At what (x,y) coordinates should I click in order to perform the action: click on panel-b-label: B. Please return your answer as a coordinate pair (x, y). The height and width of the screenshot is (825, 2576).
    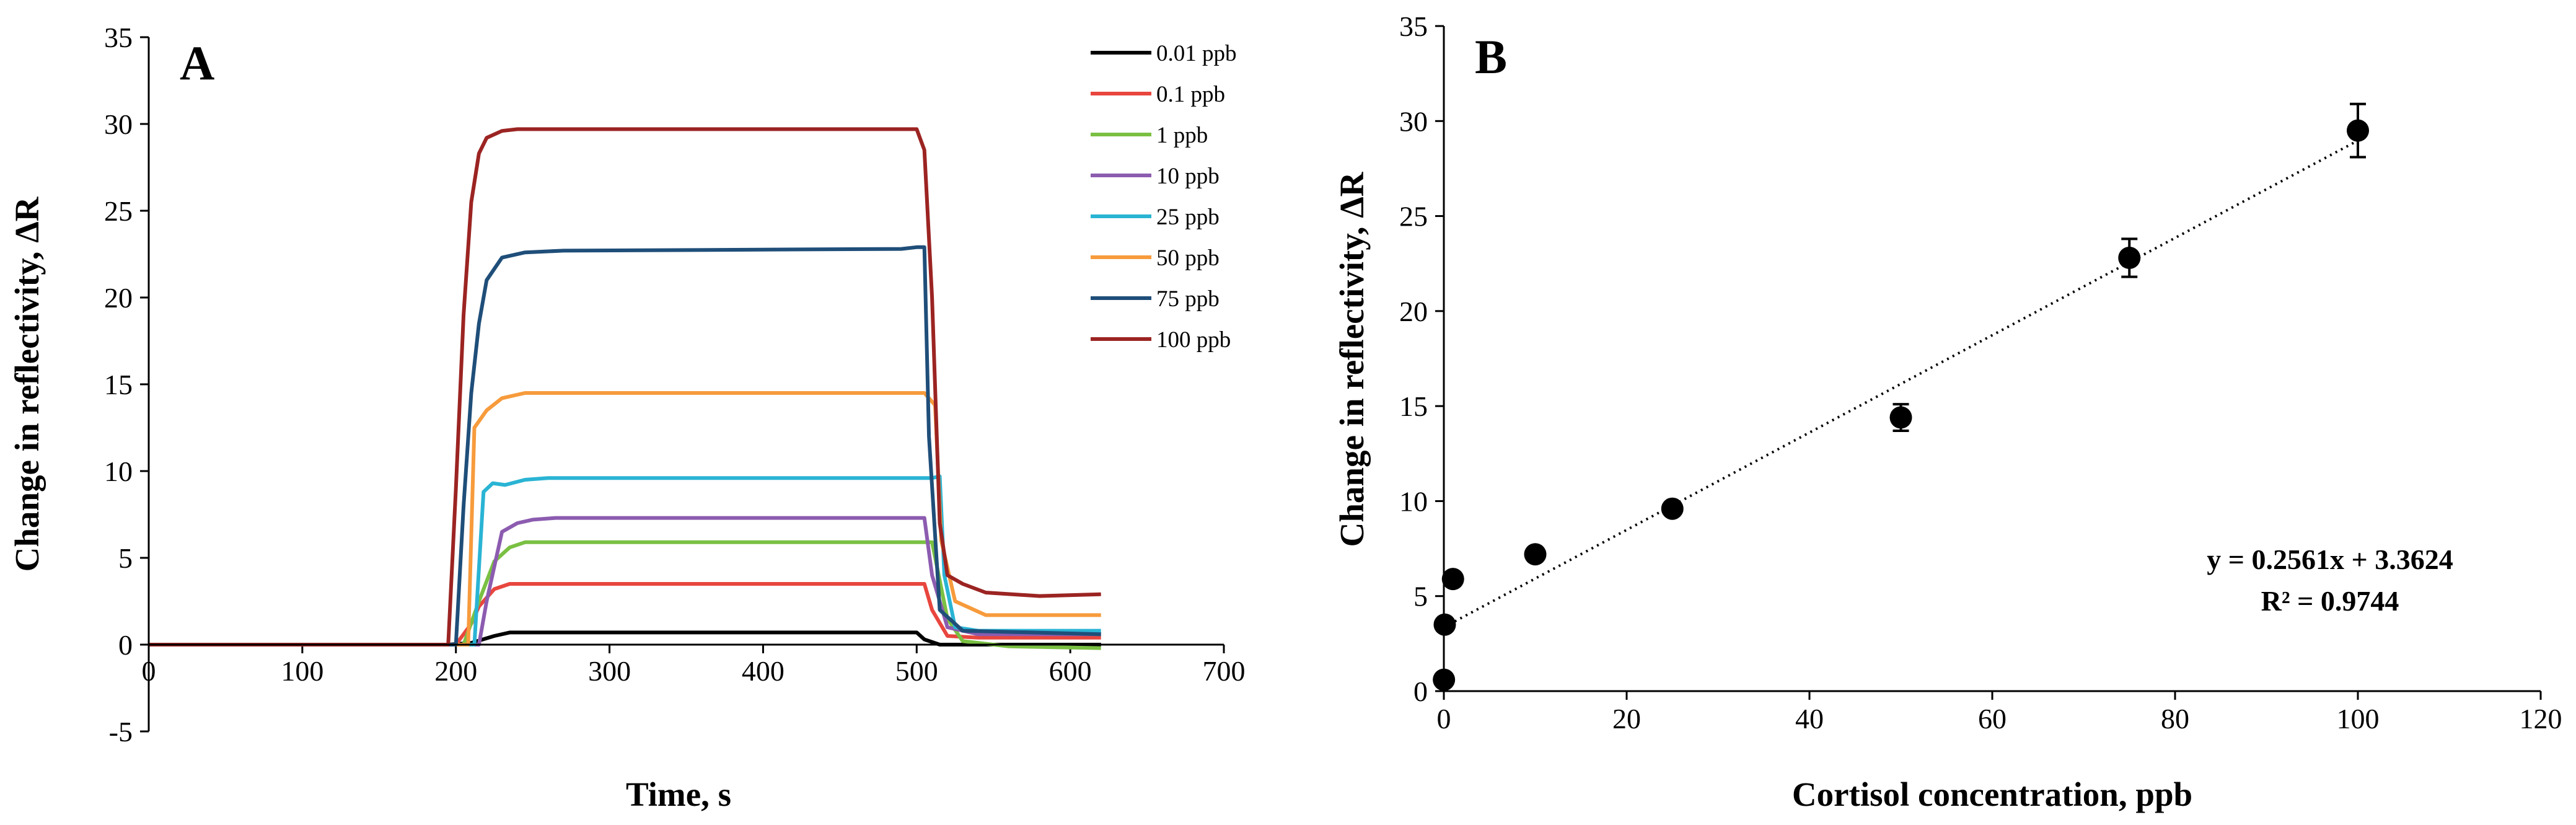
    Looking at the image, I should click on (1491, 57).